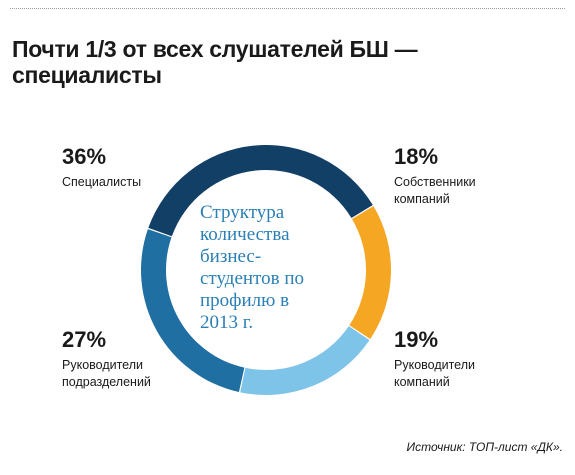  I want to click on slice-company-heads, so click(305, 361).